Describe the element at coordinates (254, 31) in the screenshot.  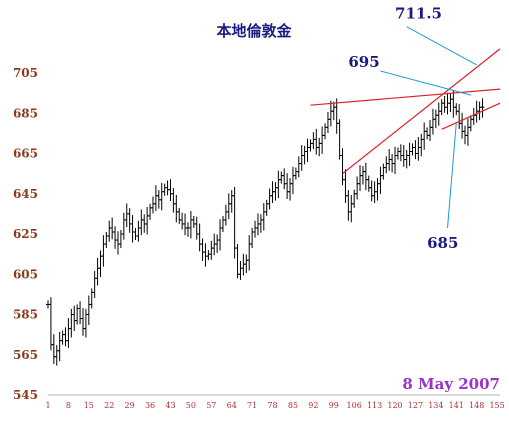
I see `chart-title: 本地倫敦金` at that location.